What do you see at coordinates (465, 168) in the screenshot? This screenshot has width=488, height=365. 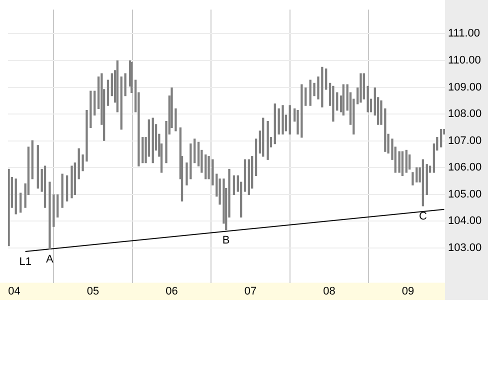 I see `y-tick-label: 106.00` at bounding box center [465, 168].